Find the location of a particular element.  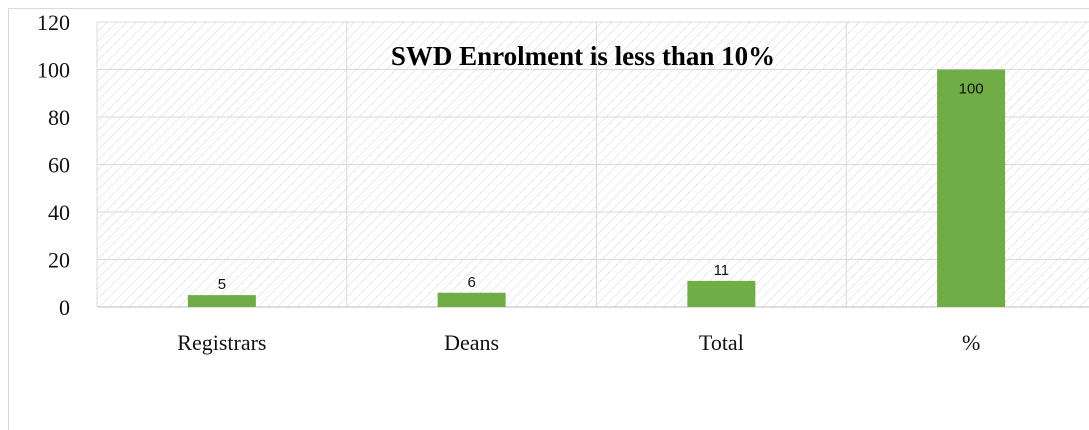

x-category-label: Registrars is located at coordinates (221, 342).